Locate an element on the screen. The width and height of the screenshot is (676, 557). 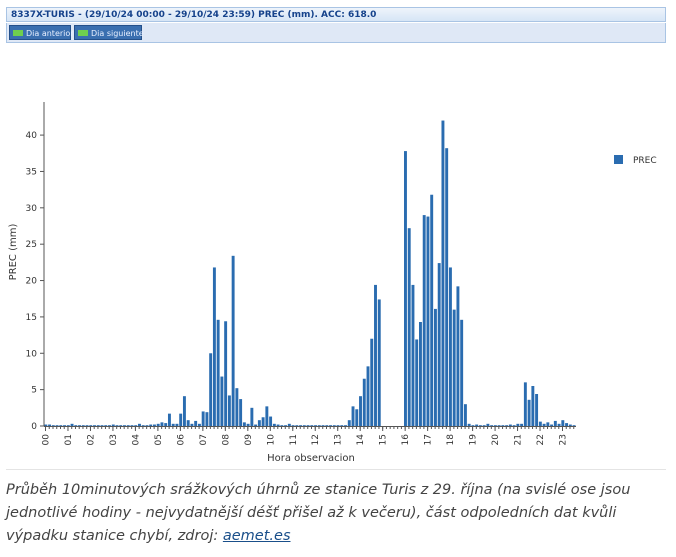
source-link: aemet.es is located at coordinates (256, 536).